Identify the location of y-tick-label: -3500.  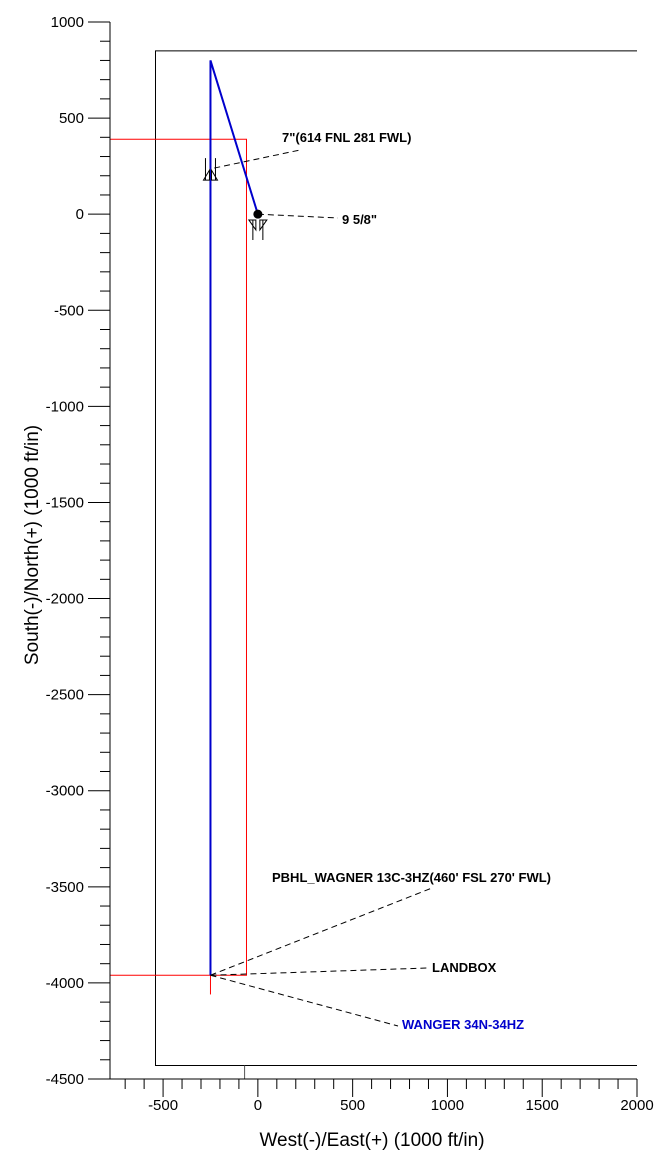
(65, 887).